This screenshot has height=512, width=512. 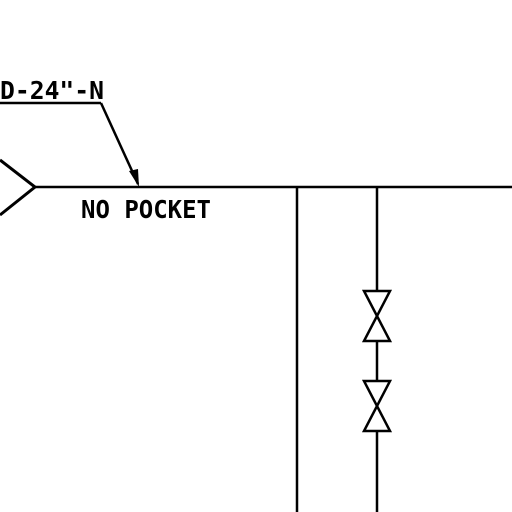 I want to click on offpage-connector-icon, so click(x=19, y=187).